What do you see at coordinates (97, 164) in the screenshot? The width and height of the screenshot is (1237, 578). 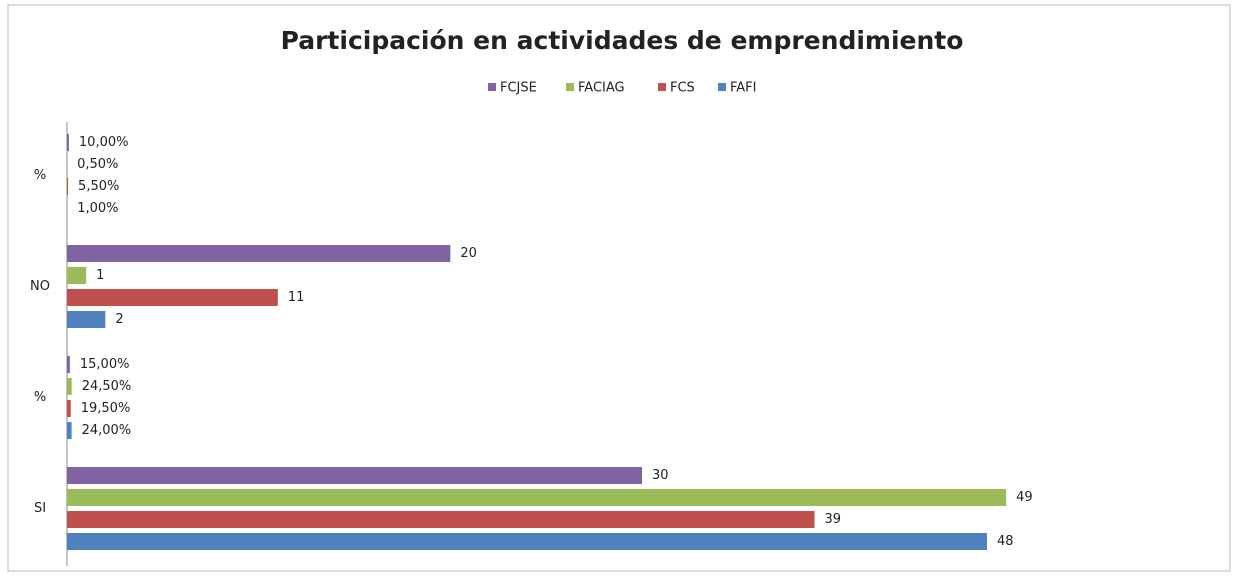 I see `data-label: 0,50%` at bounding box center [97, 164].